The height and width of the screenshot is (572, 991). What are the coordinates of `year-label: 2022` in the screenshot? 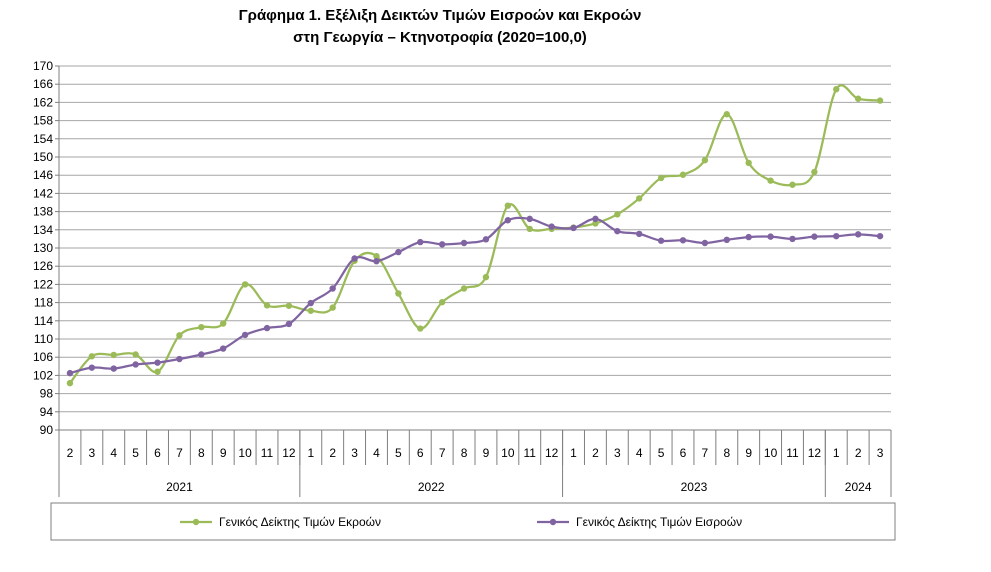 It's located at (431, 487).